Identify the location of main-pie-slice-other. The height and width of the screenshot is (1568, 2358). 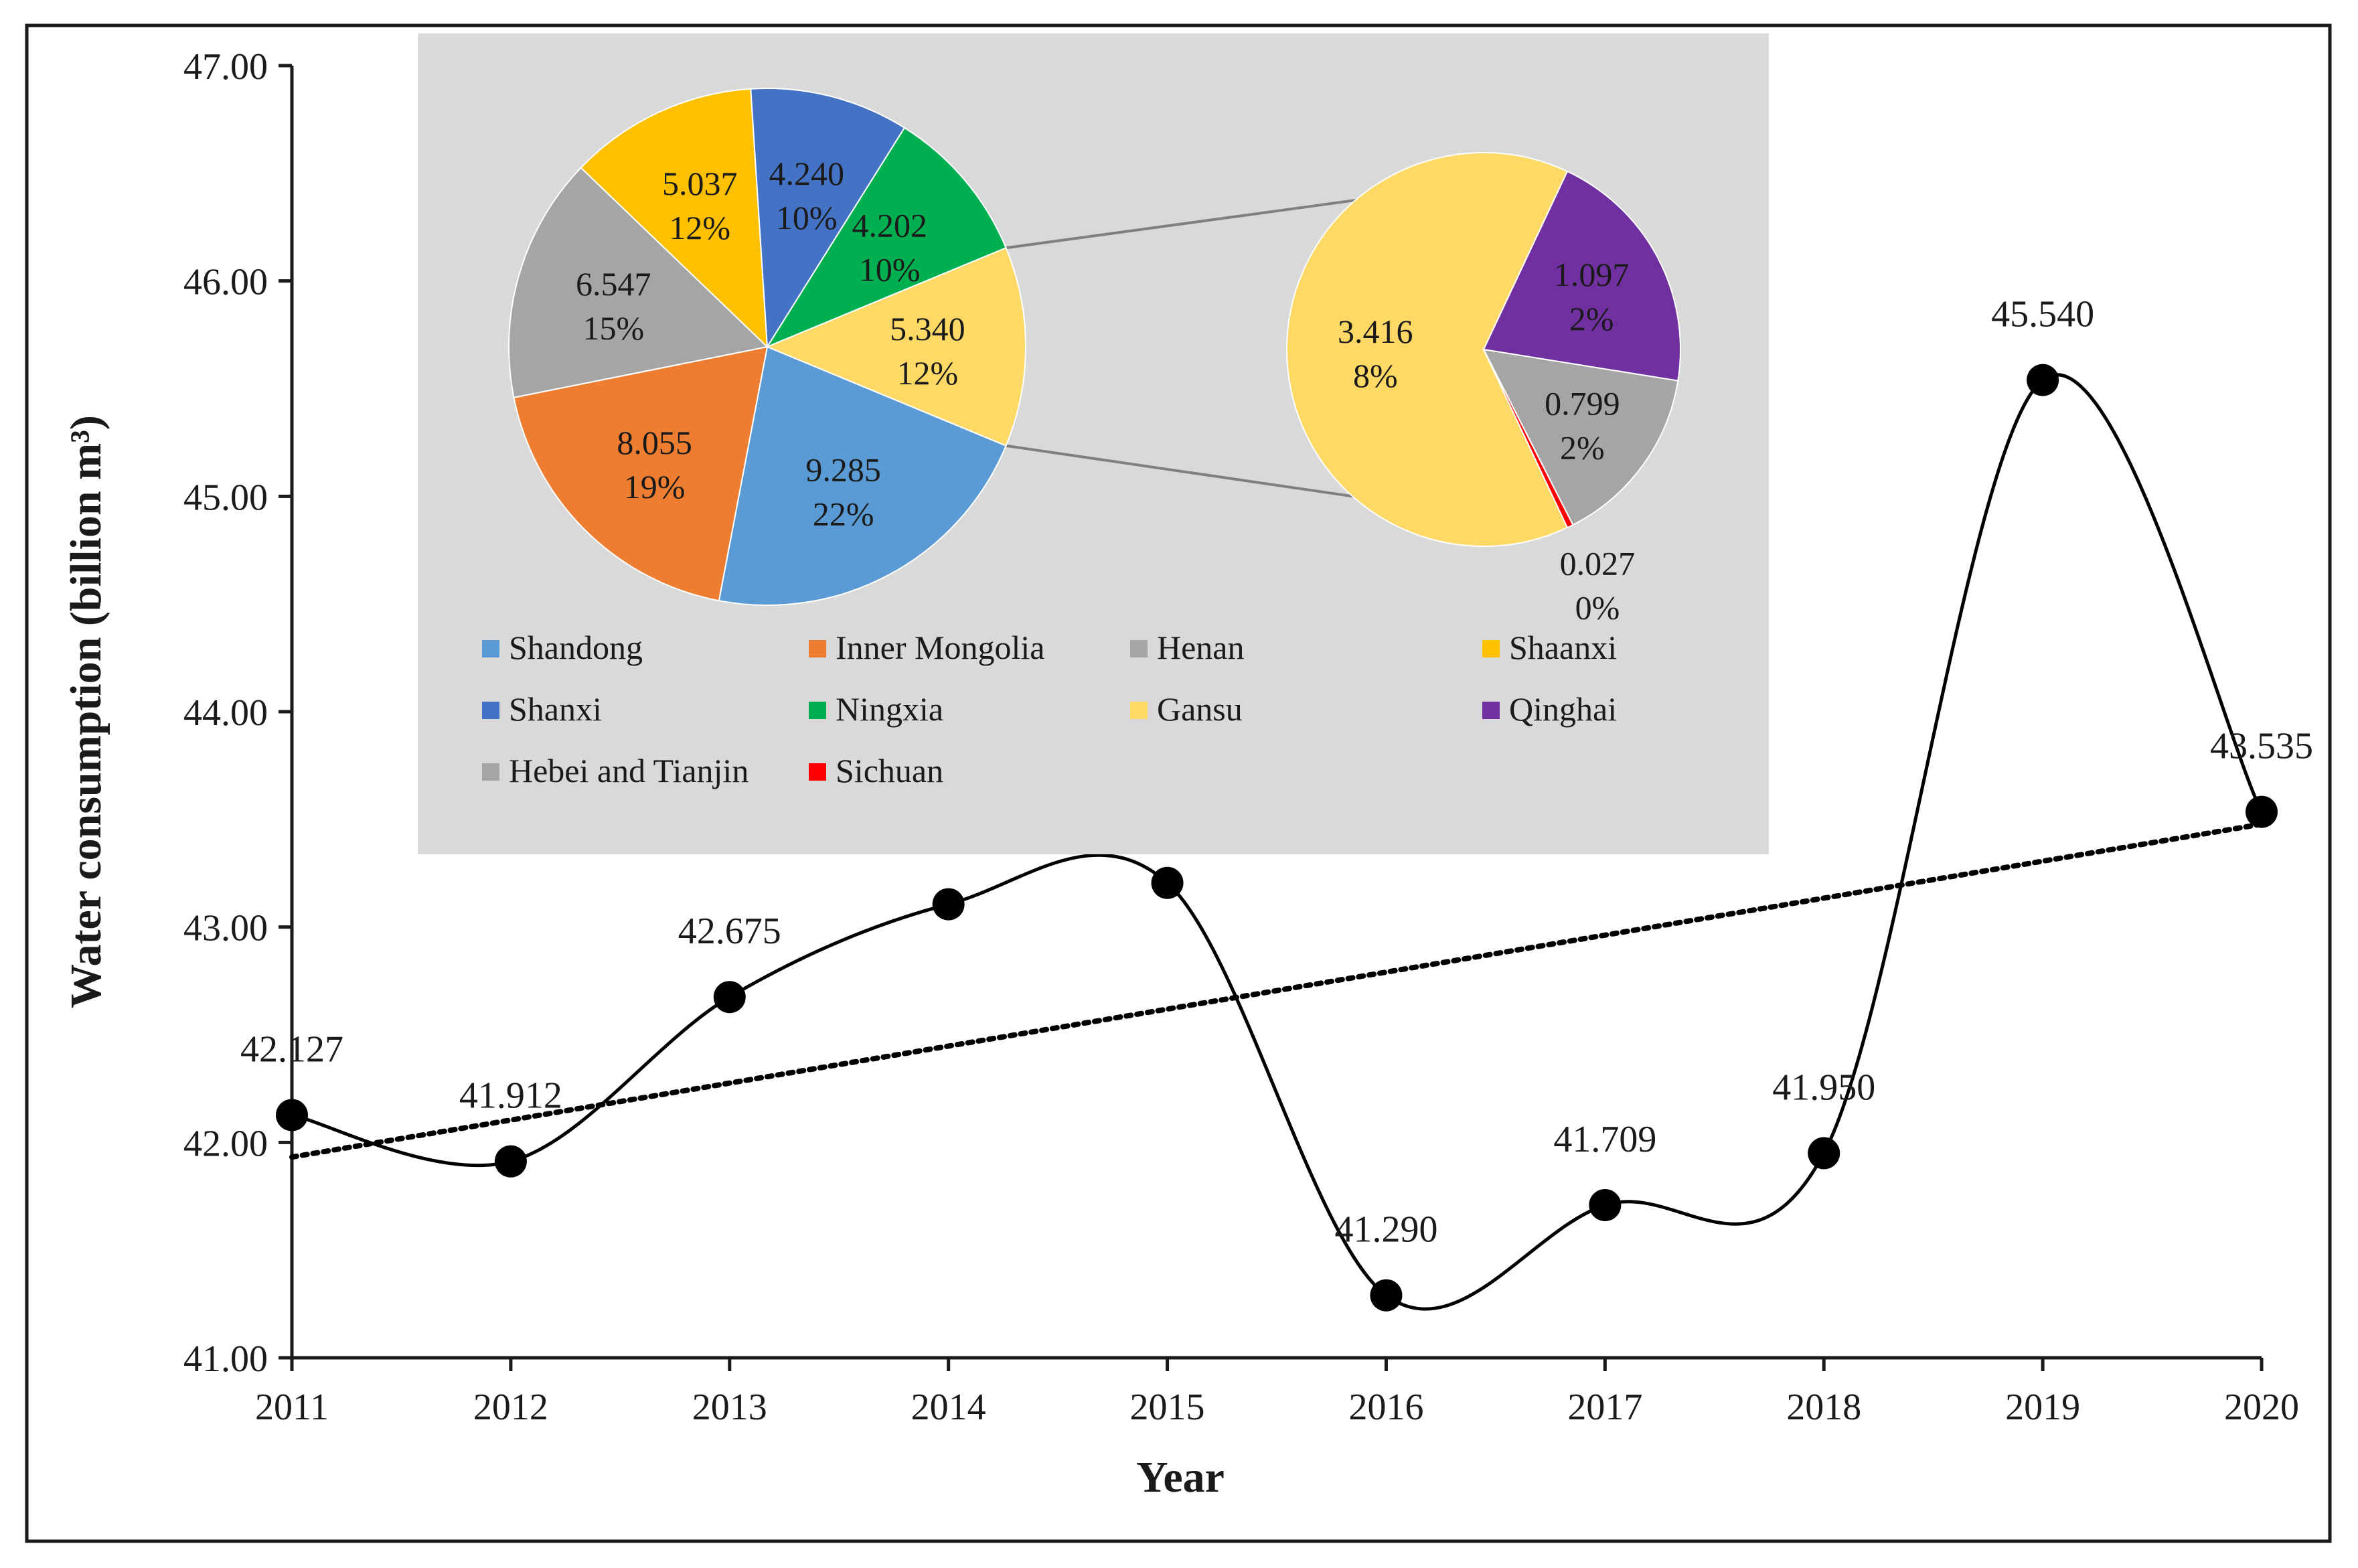
(895, 346).